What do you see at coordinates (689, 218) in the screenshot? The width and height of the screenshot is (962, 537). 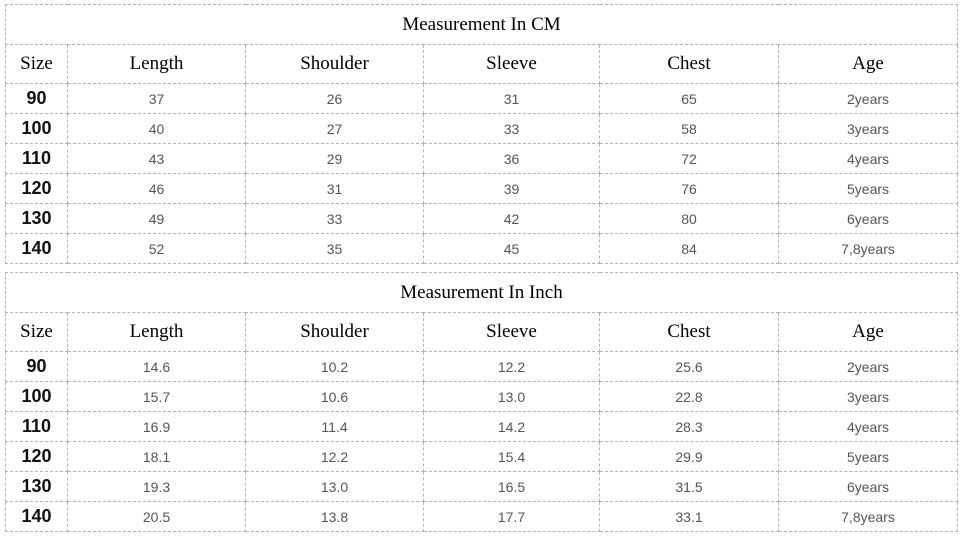 I see `chest-cell: 80` at bounding box center [689, 218].